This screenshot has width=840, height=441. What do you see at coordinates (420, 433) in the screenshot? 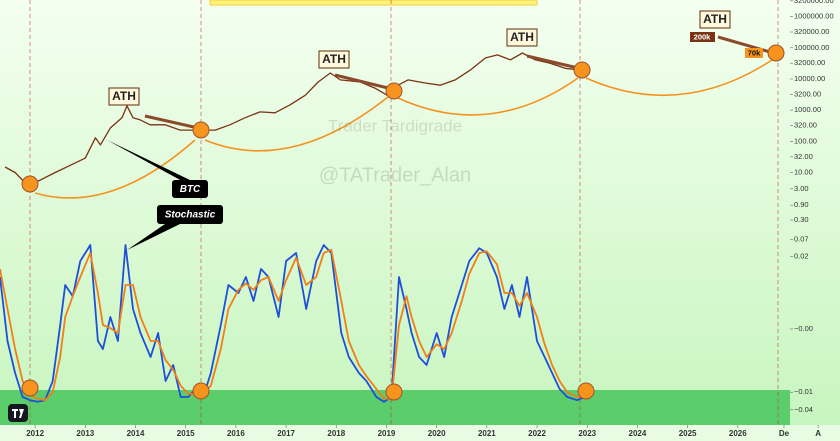
I see `time-axis` at bounding box center [420, 433].